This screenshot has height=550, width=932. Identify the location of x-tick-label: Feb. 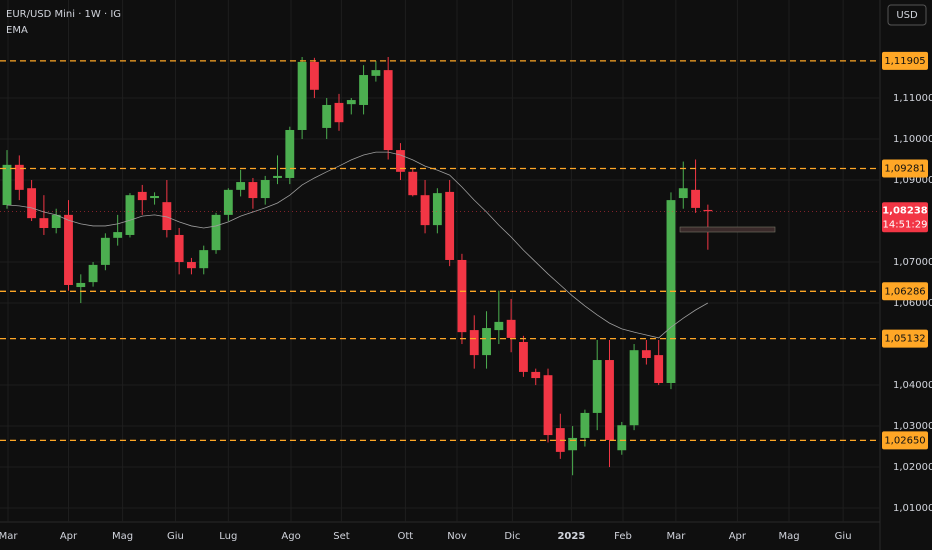
(623, 536).